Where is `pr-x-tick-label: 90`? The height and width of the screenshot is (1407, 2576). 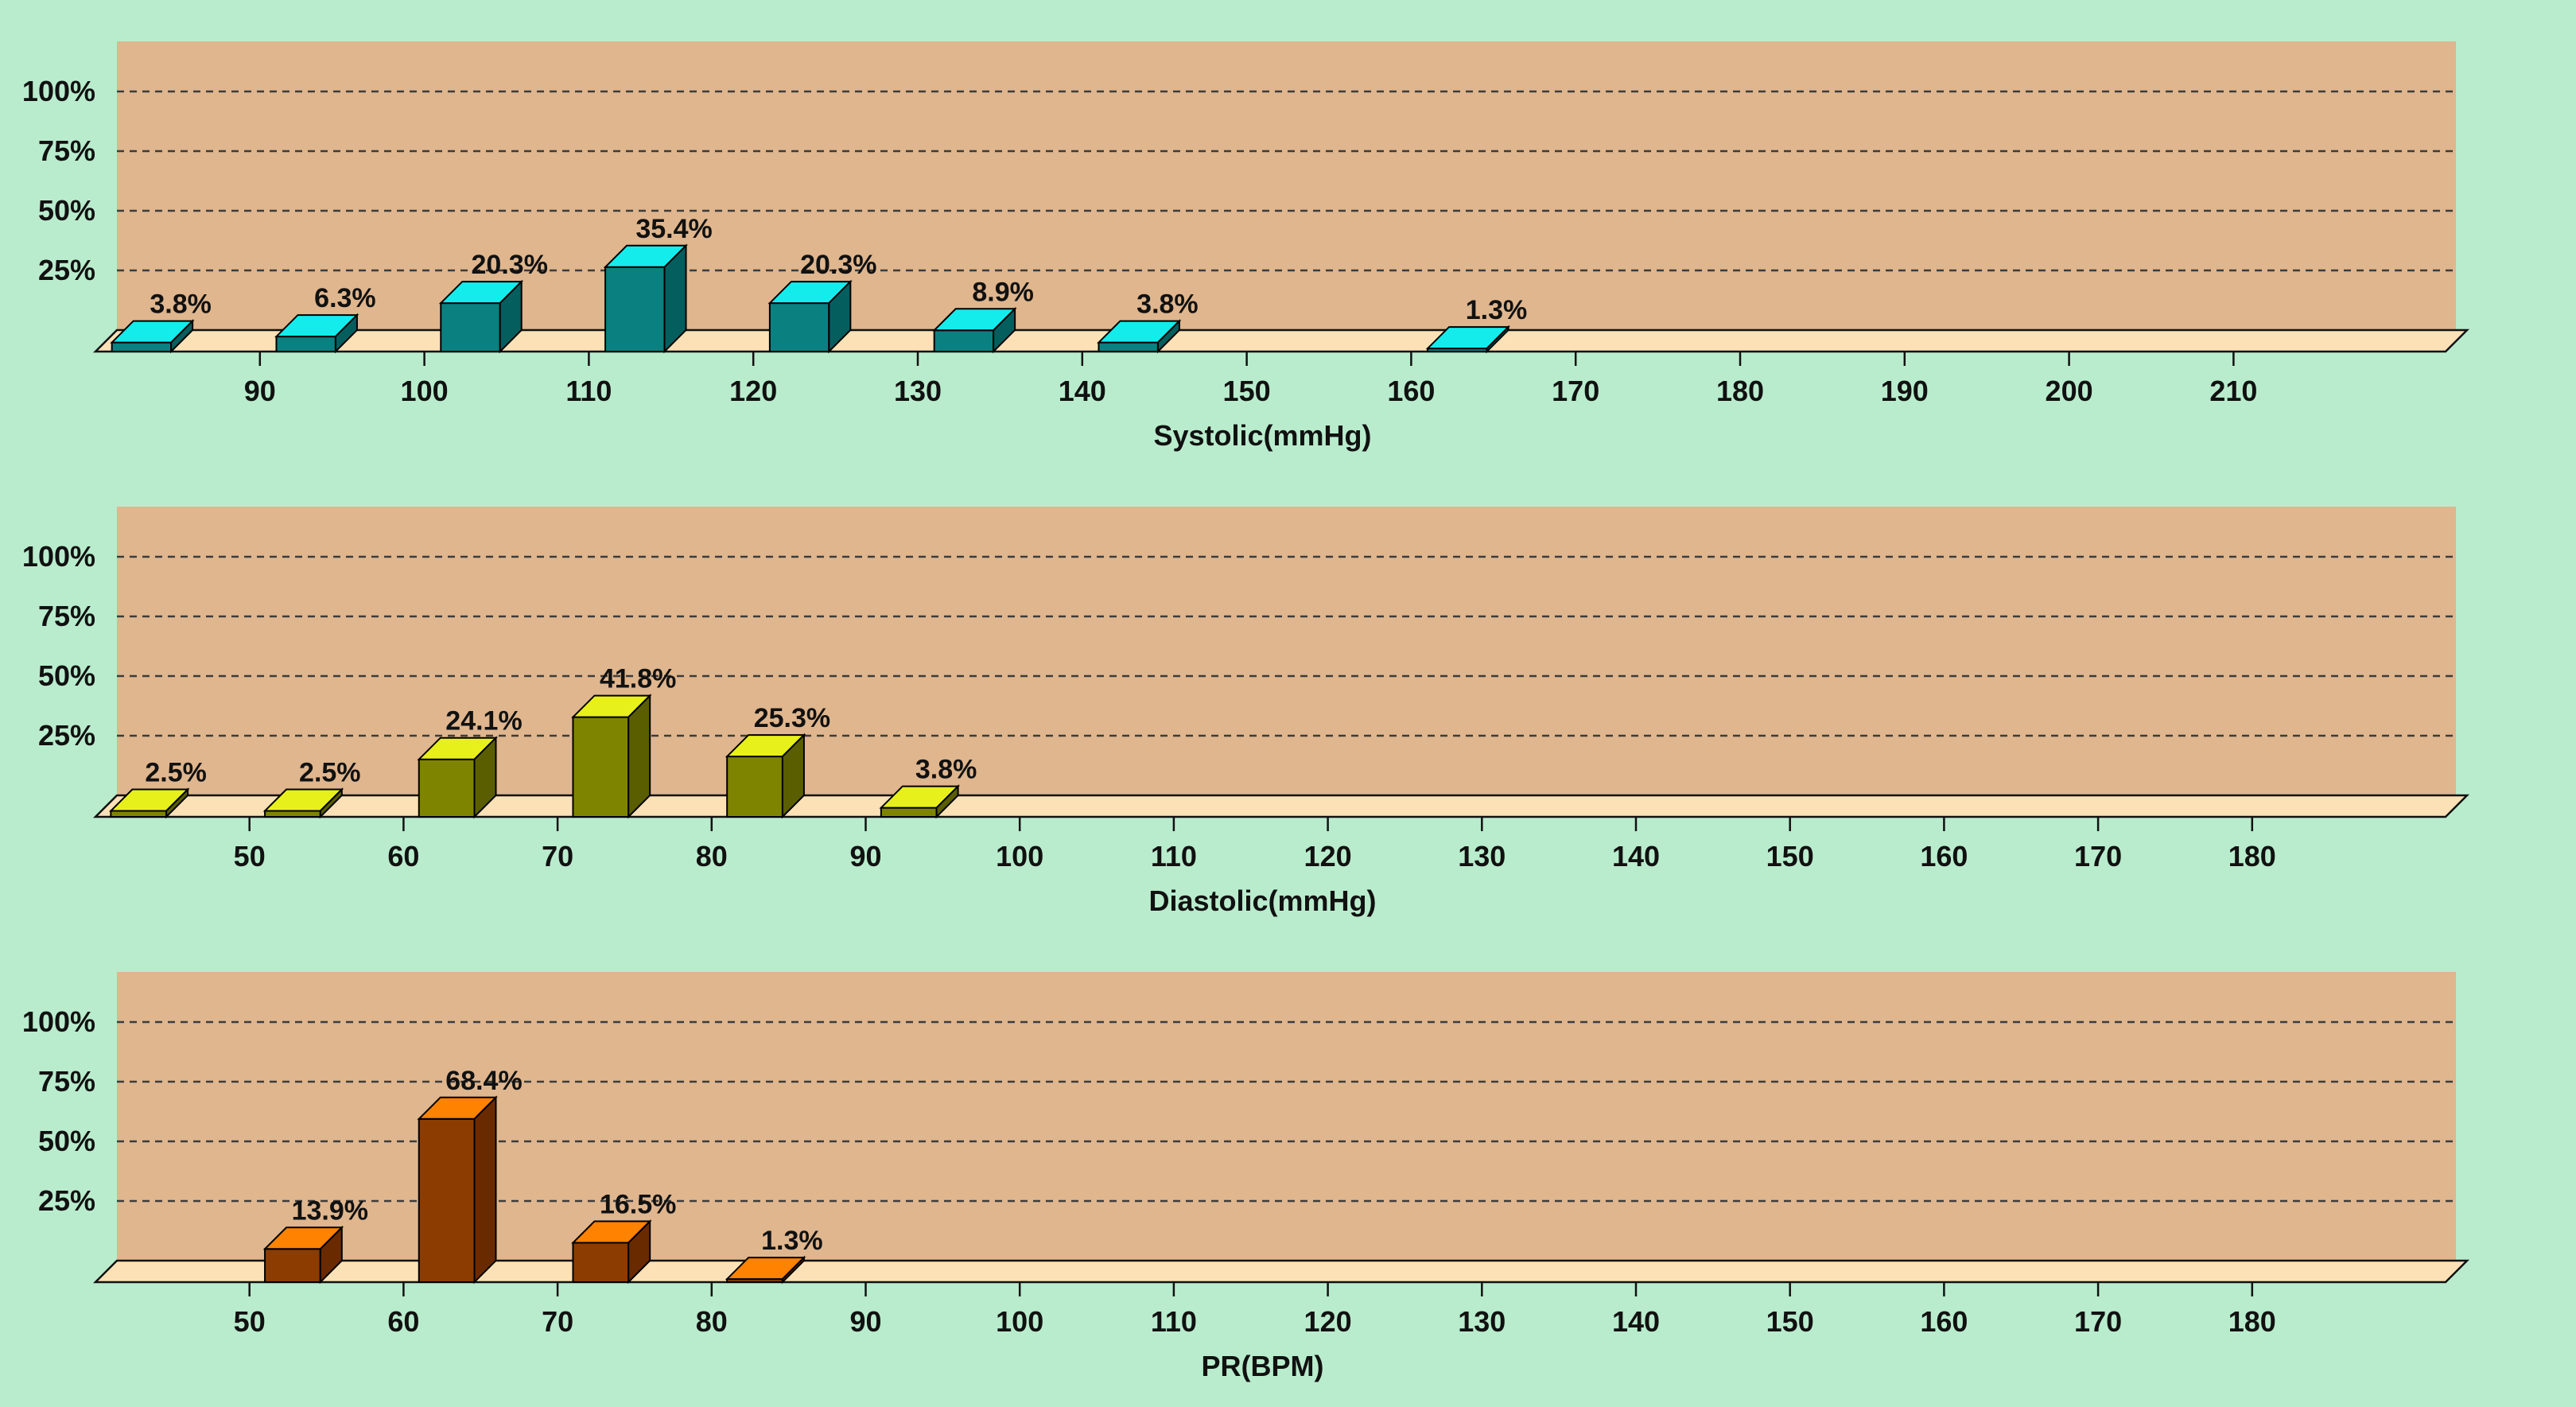 pr-x-tick-label: 90 is located at coordinates (865, 1321).